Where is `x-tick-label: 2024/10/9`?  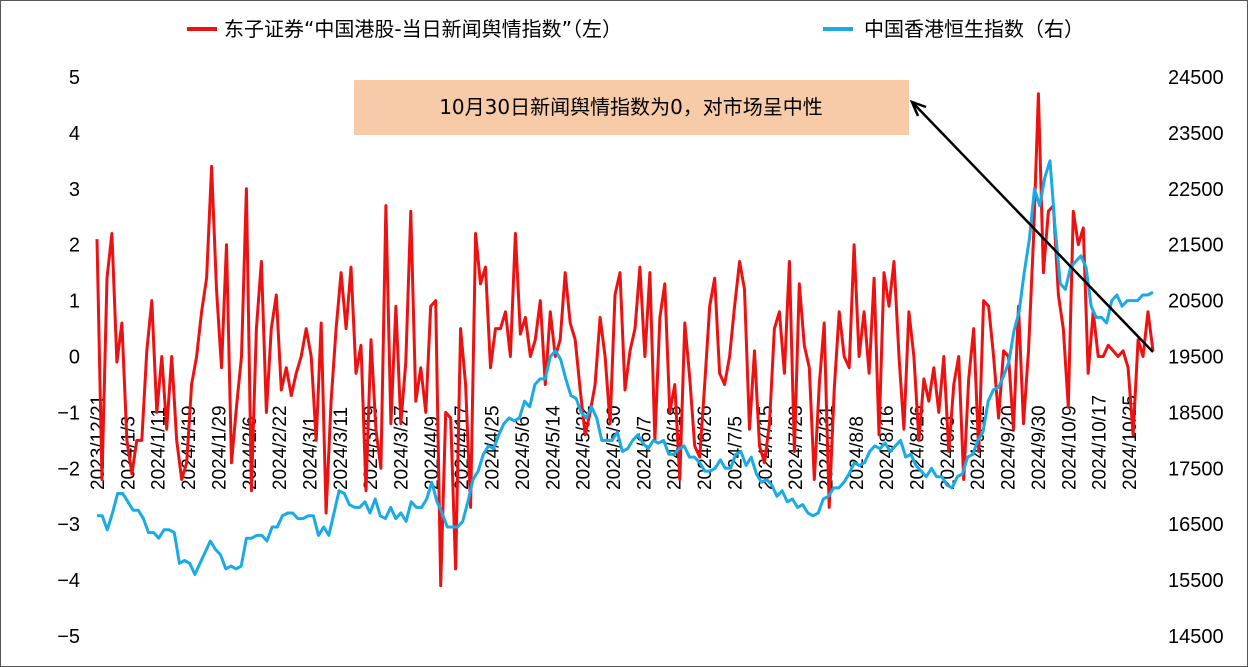
x-tick-label: 2024/10/9 is located at coordinates (1069, 447).